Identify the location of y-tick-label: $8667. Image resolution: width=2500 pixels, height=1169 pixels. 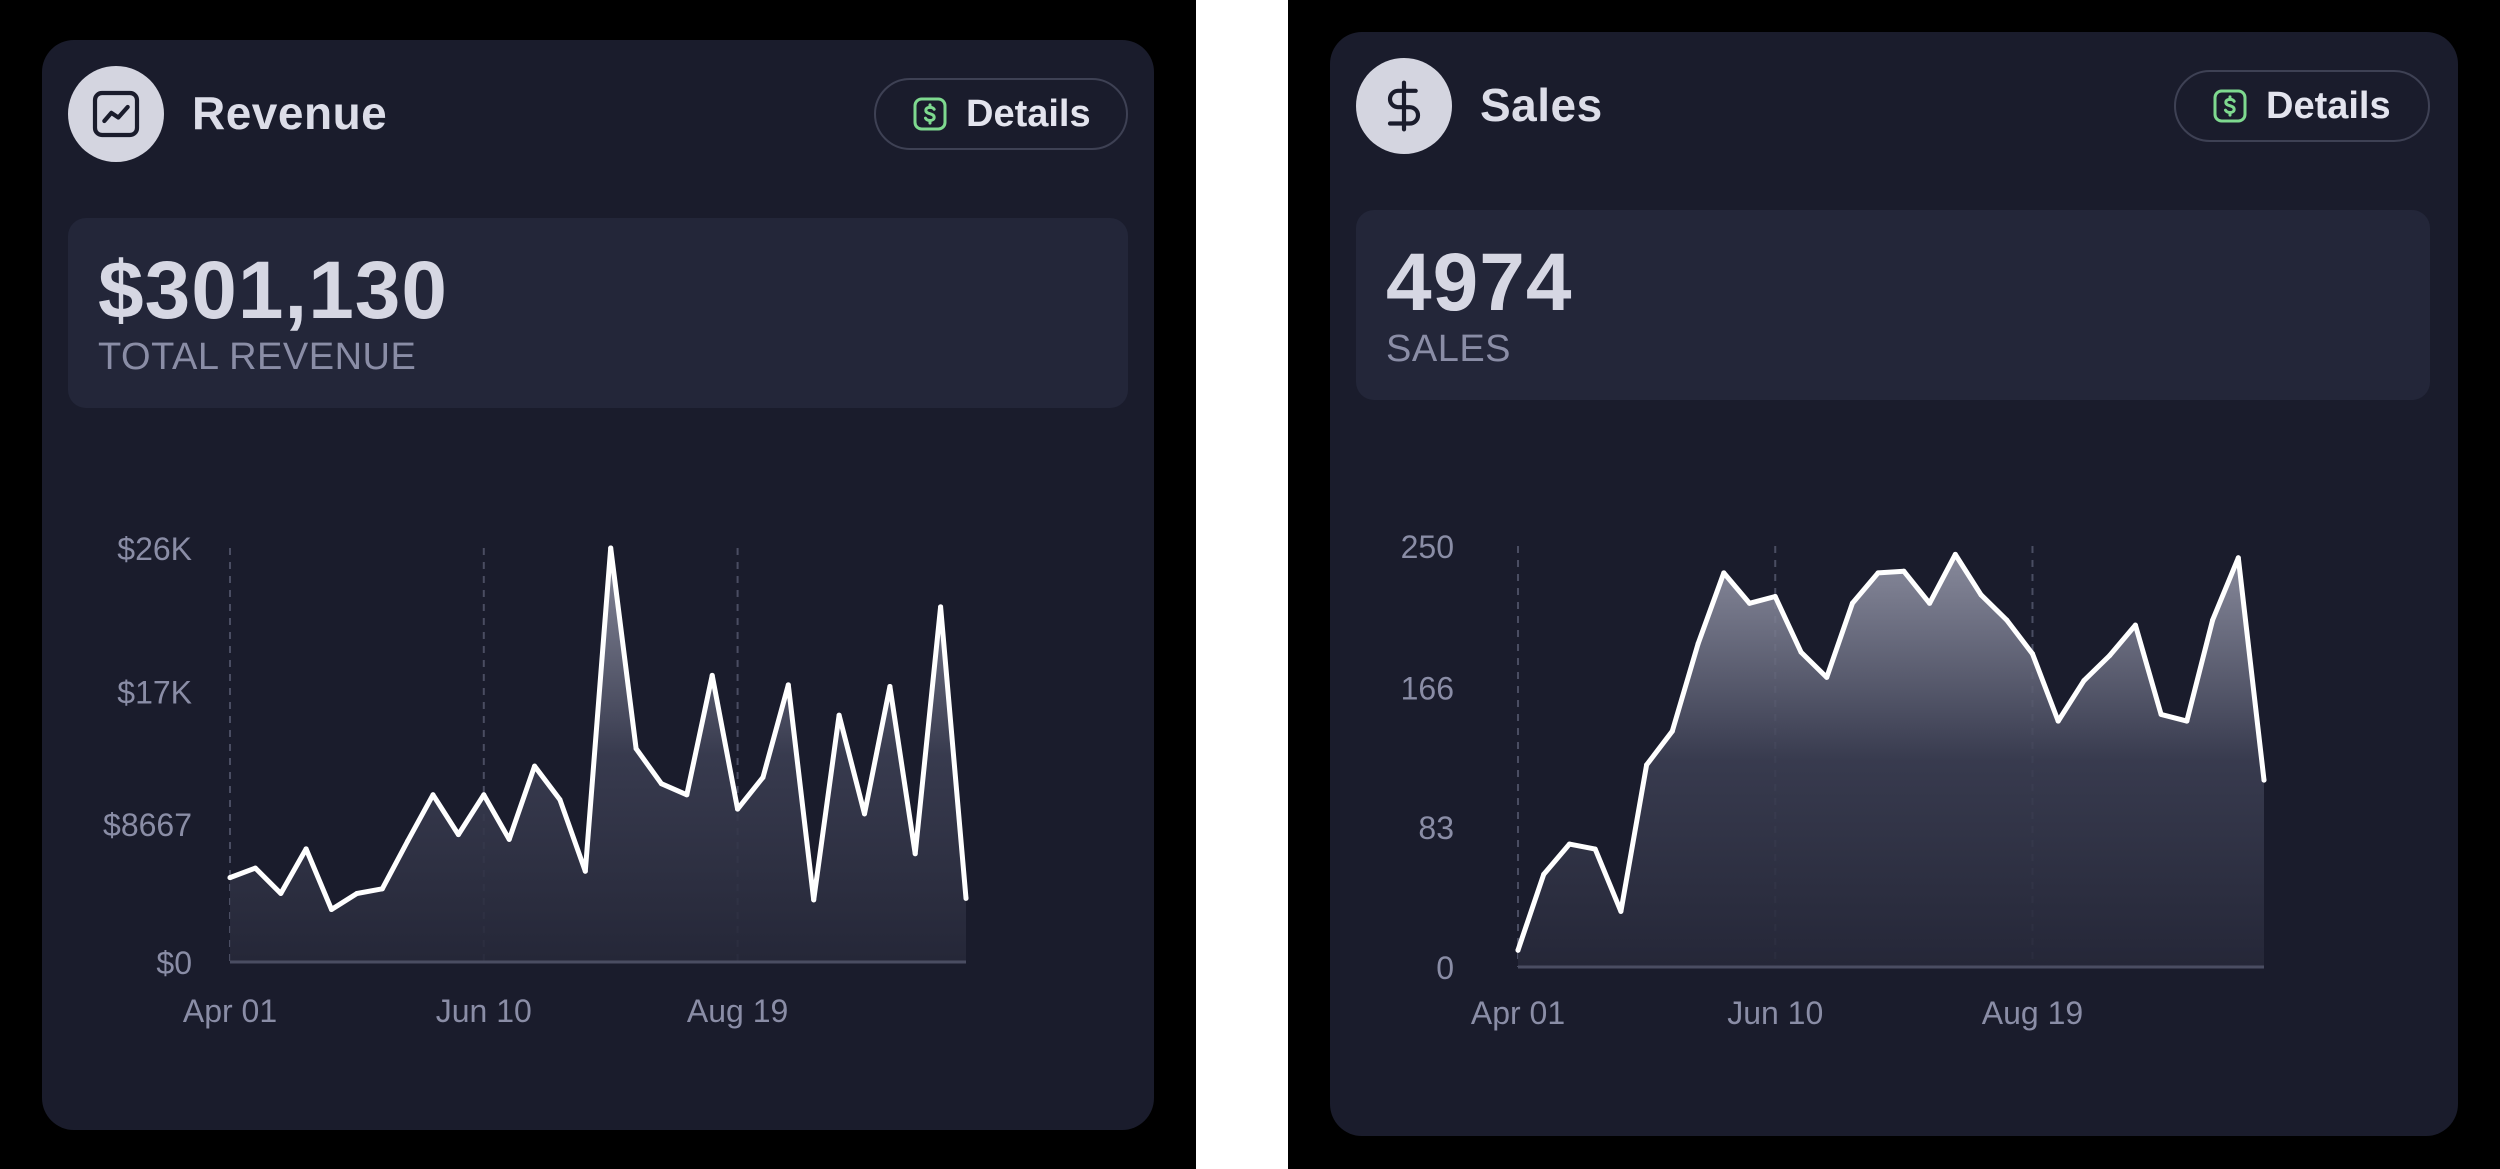
(147, 825).